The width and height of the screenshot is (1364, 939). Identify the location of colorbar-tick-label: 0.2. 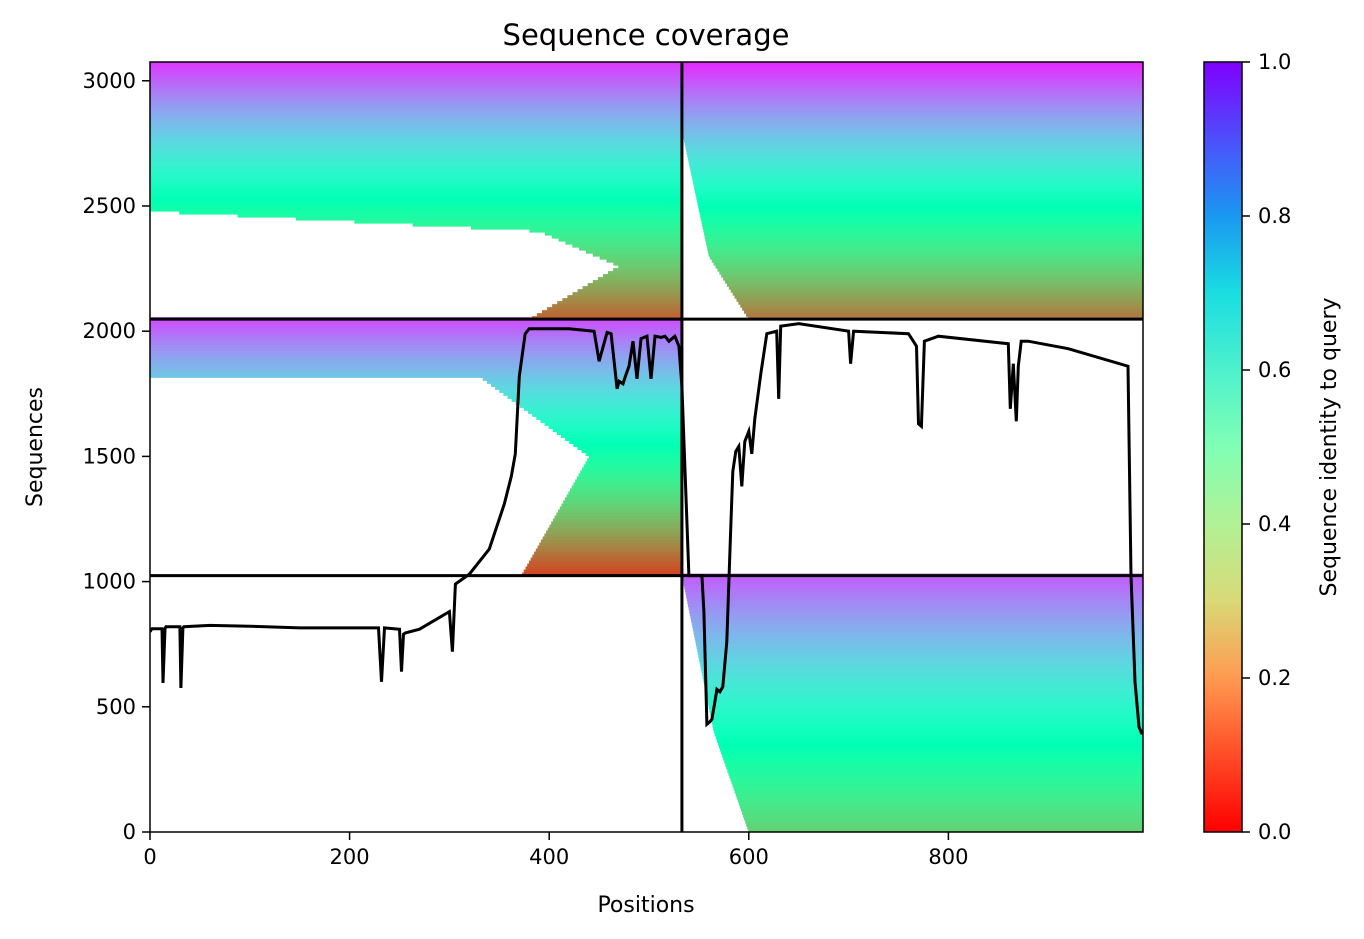
(1274, 678).